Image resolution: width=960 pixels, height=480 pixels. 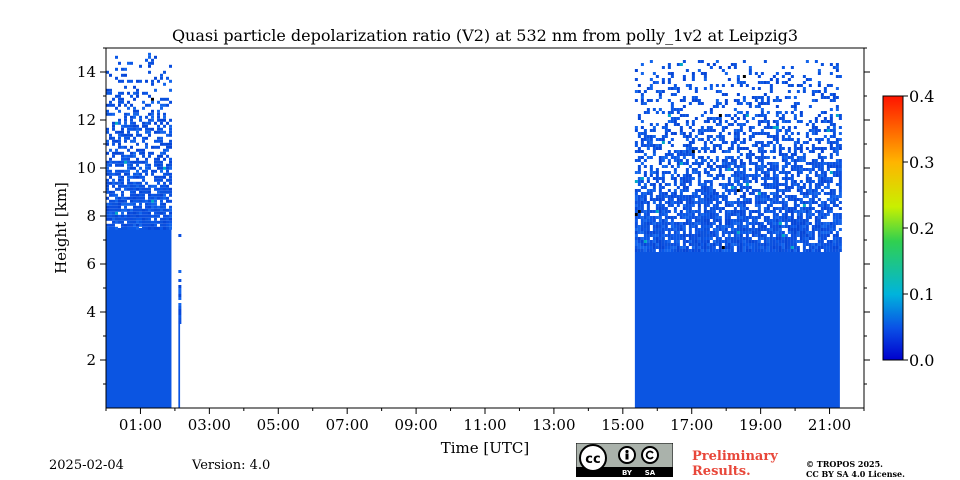 I want to click on copyright-line-1: © TROPOS 2025., so click(x=844, y=464).